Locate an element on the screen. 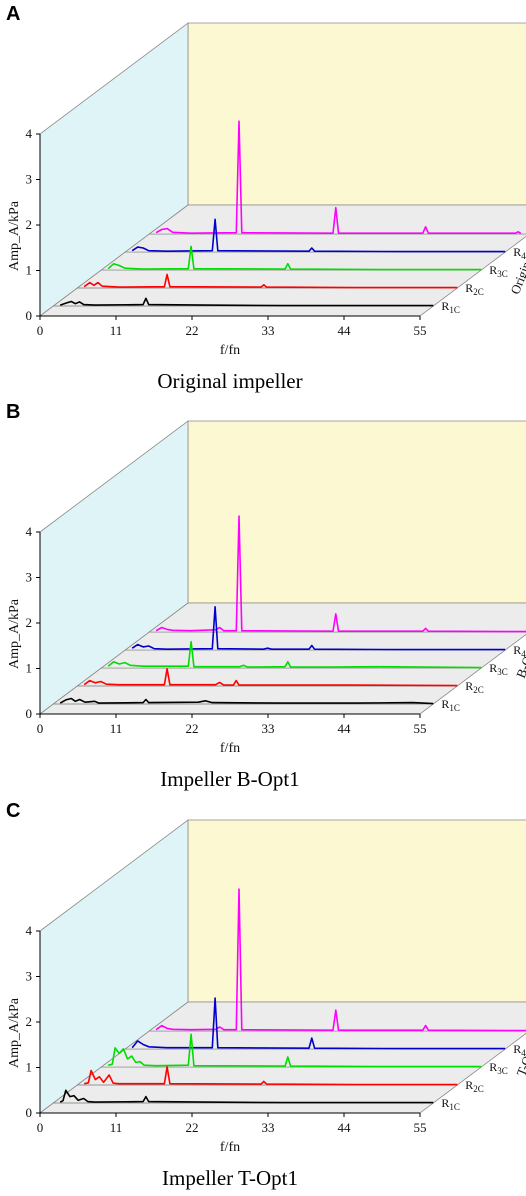  panel-caption: Impeller T-Opt1 is located at coordinates (230, 1178).